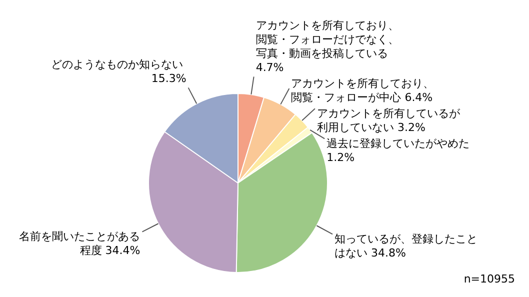 The width and height of the screenshot is (529, 297). What do you see at coordinates (79, 244) in the screenshot?
I see `slice-label: 名前を聞いたことがある程度 34.4%` at bounding box center [79, 244].